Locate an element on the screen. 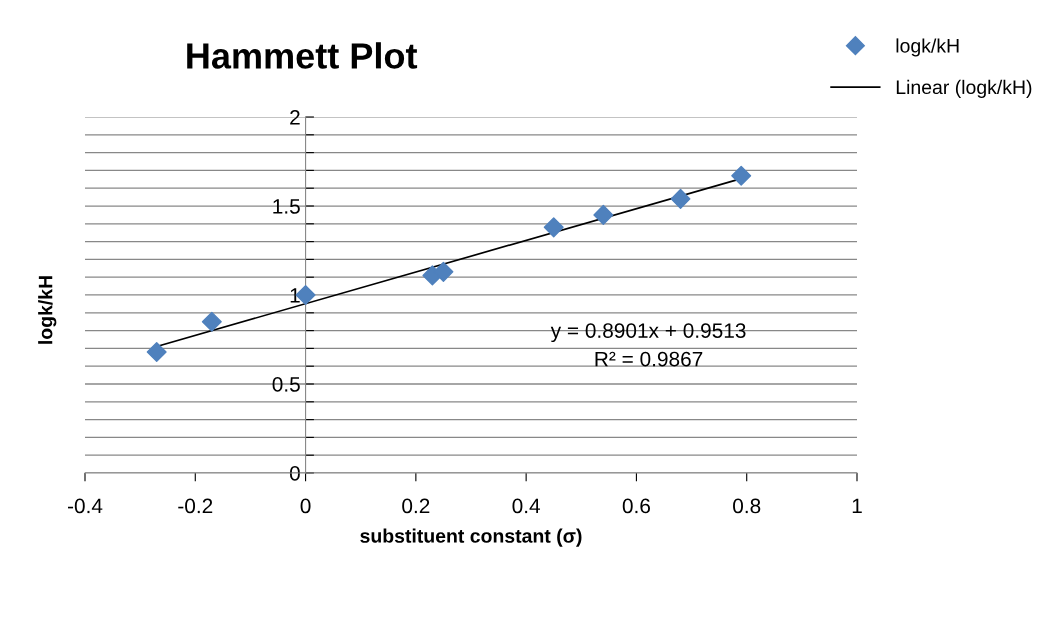 The height and width of the screenshot is (620, 1050). x-tick-label: 0.2 is located at coordinates (416, 506).